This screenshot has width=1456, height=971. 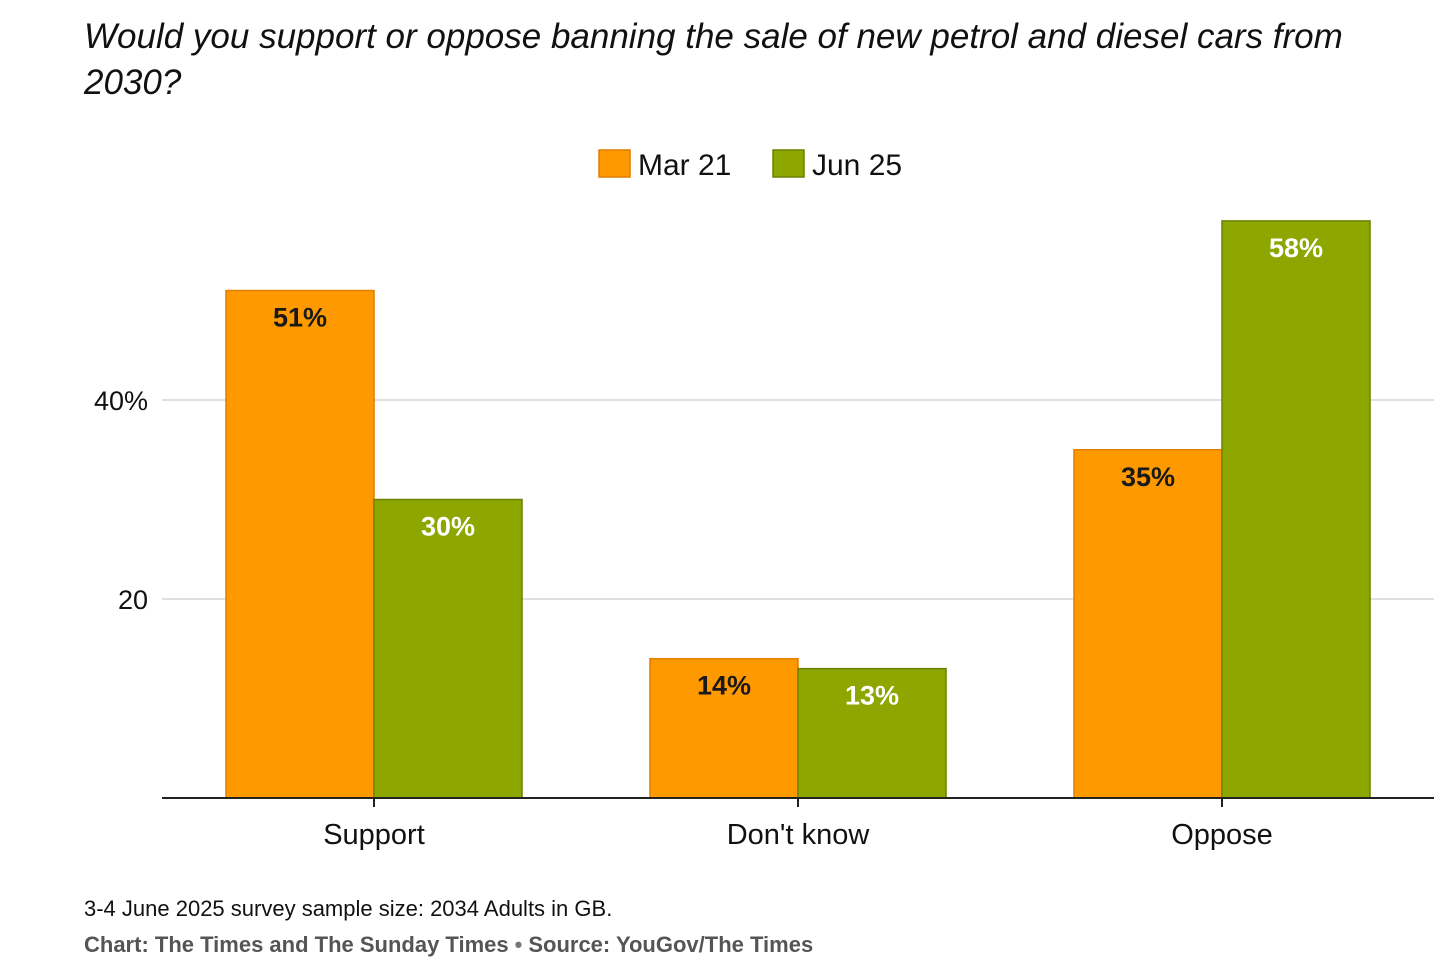 I want to click on x-category-label: Don't know, so click(x=799, y=835).